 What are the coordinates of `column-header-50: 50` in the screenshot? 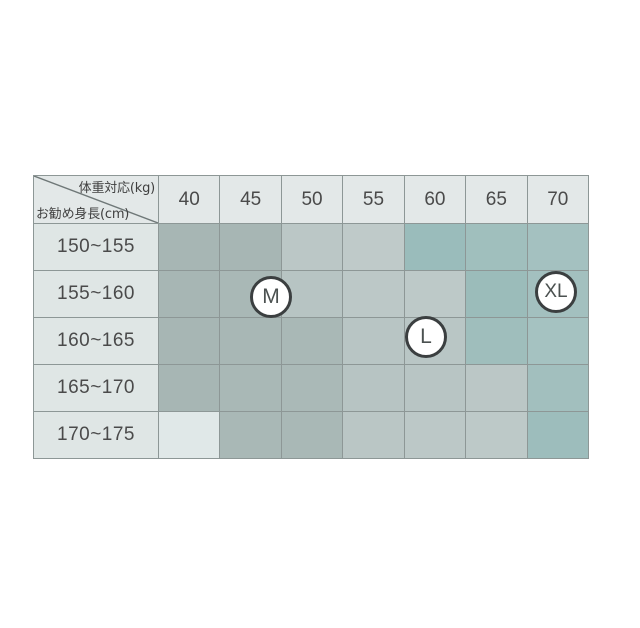 It's located at (312, 199).